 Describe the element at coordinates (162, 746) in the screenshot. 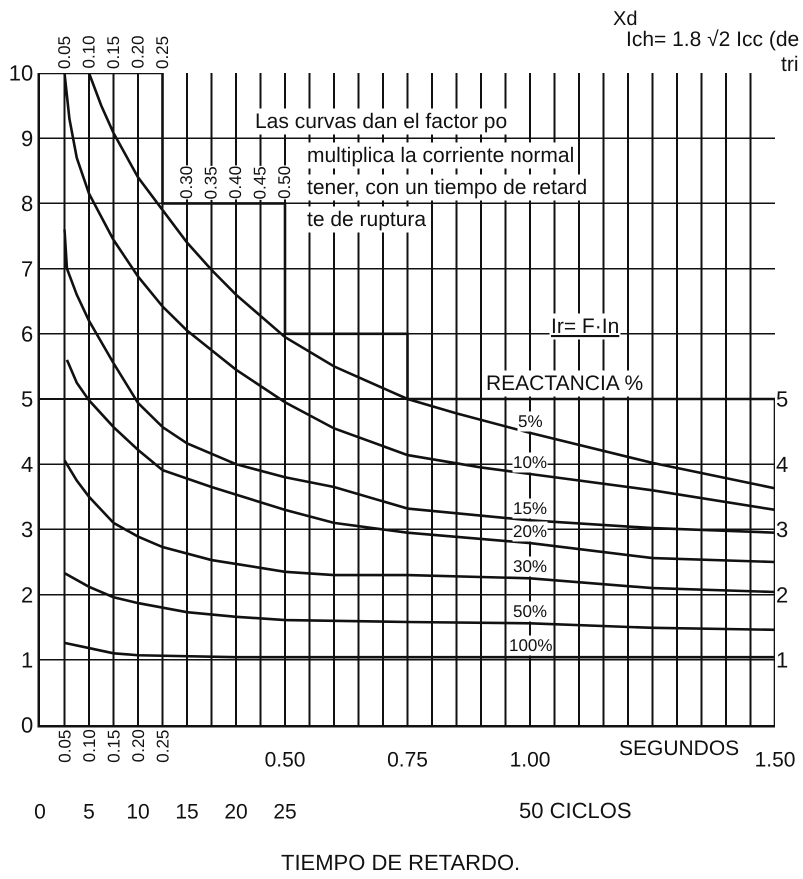

I see `text: 0.25` at that location.